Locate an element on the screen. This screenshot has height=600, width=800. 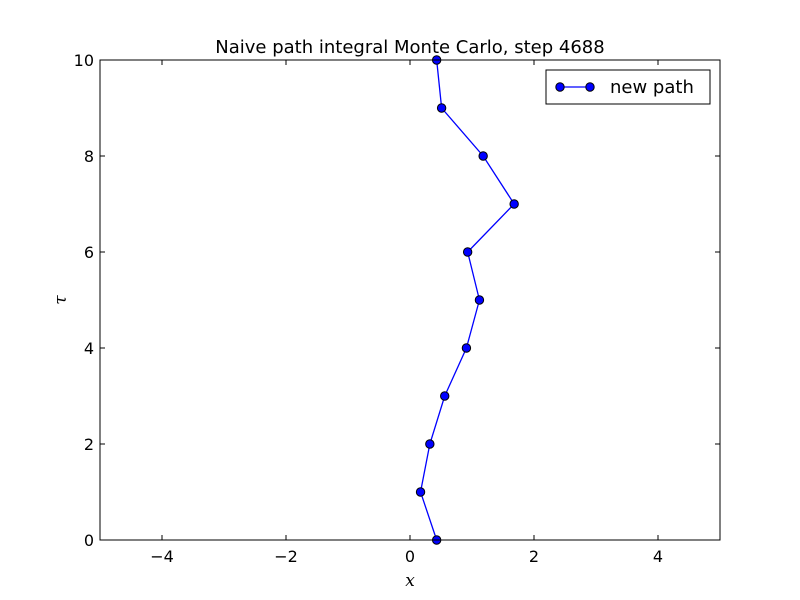
y-tick-label: 4 is located at coordinates (89, 348).